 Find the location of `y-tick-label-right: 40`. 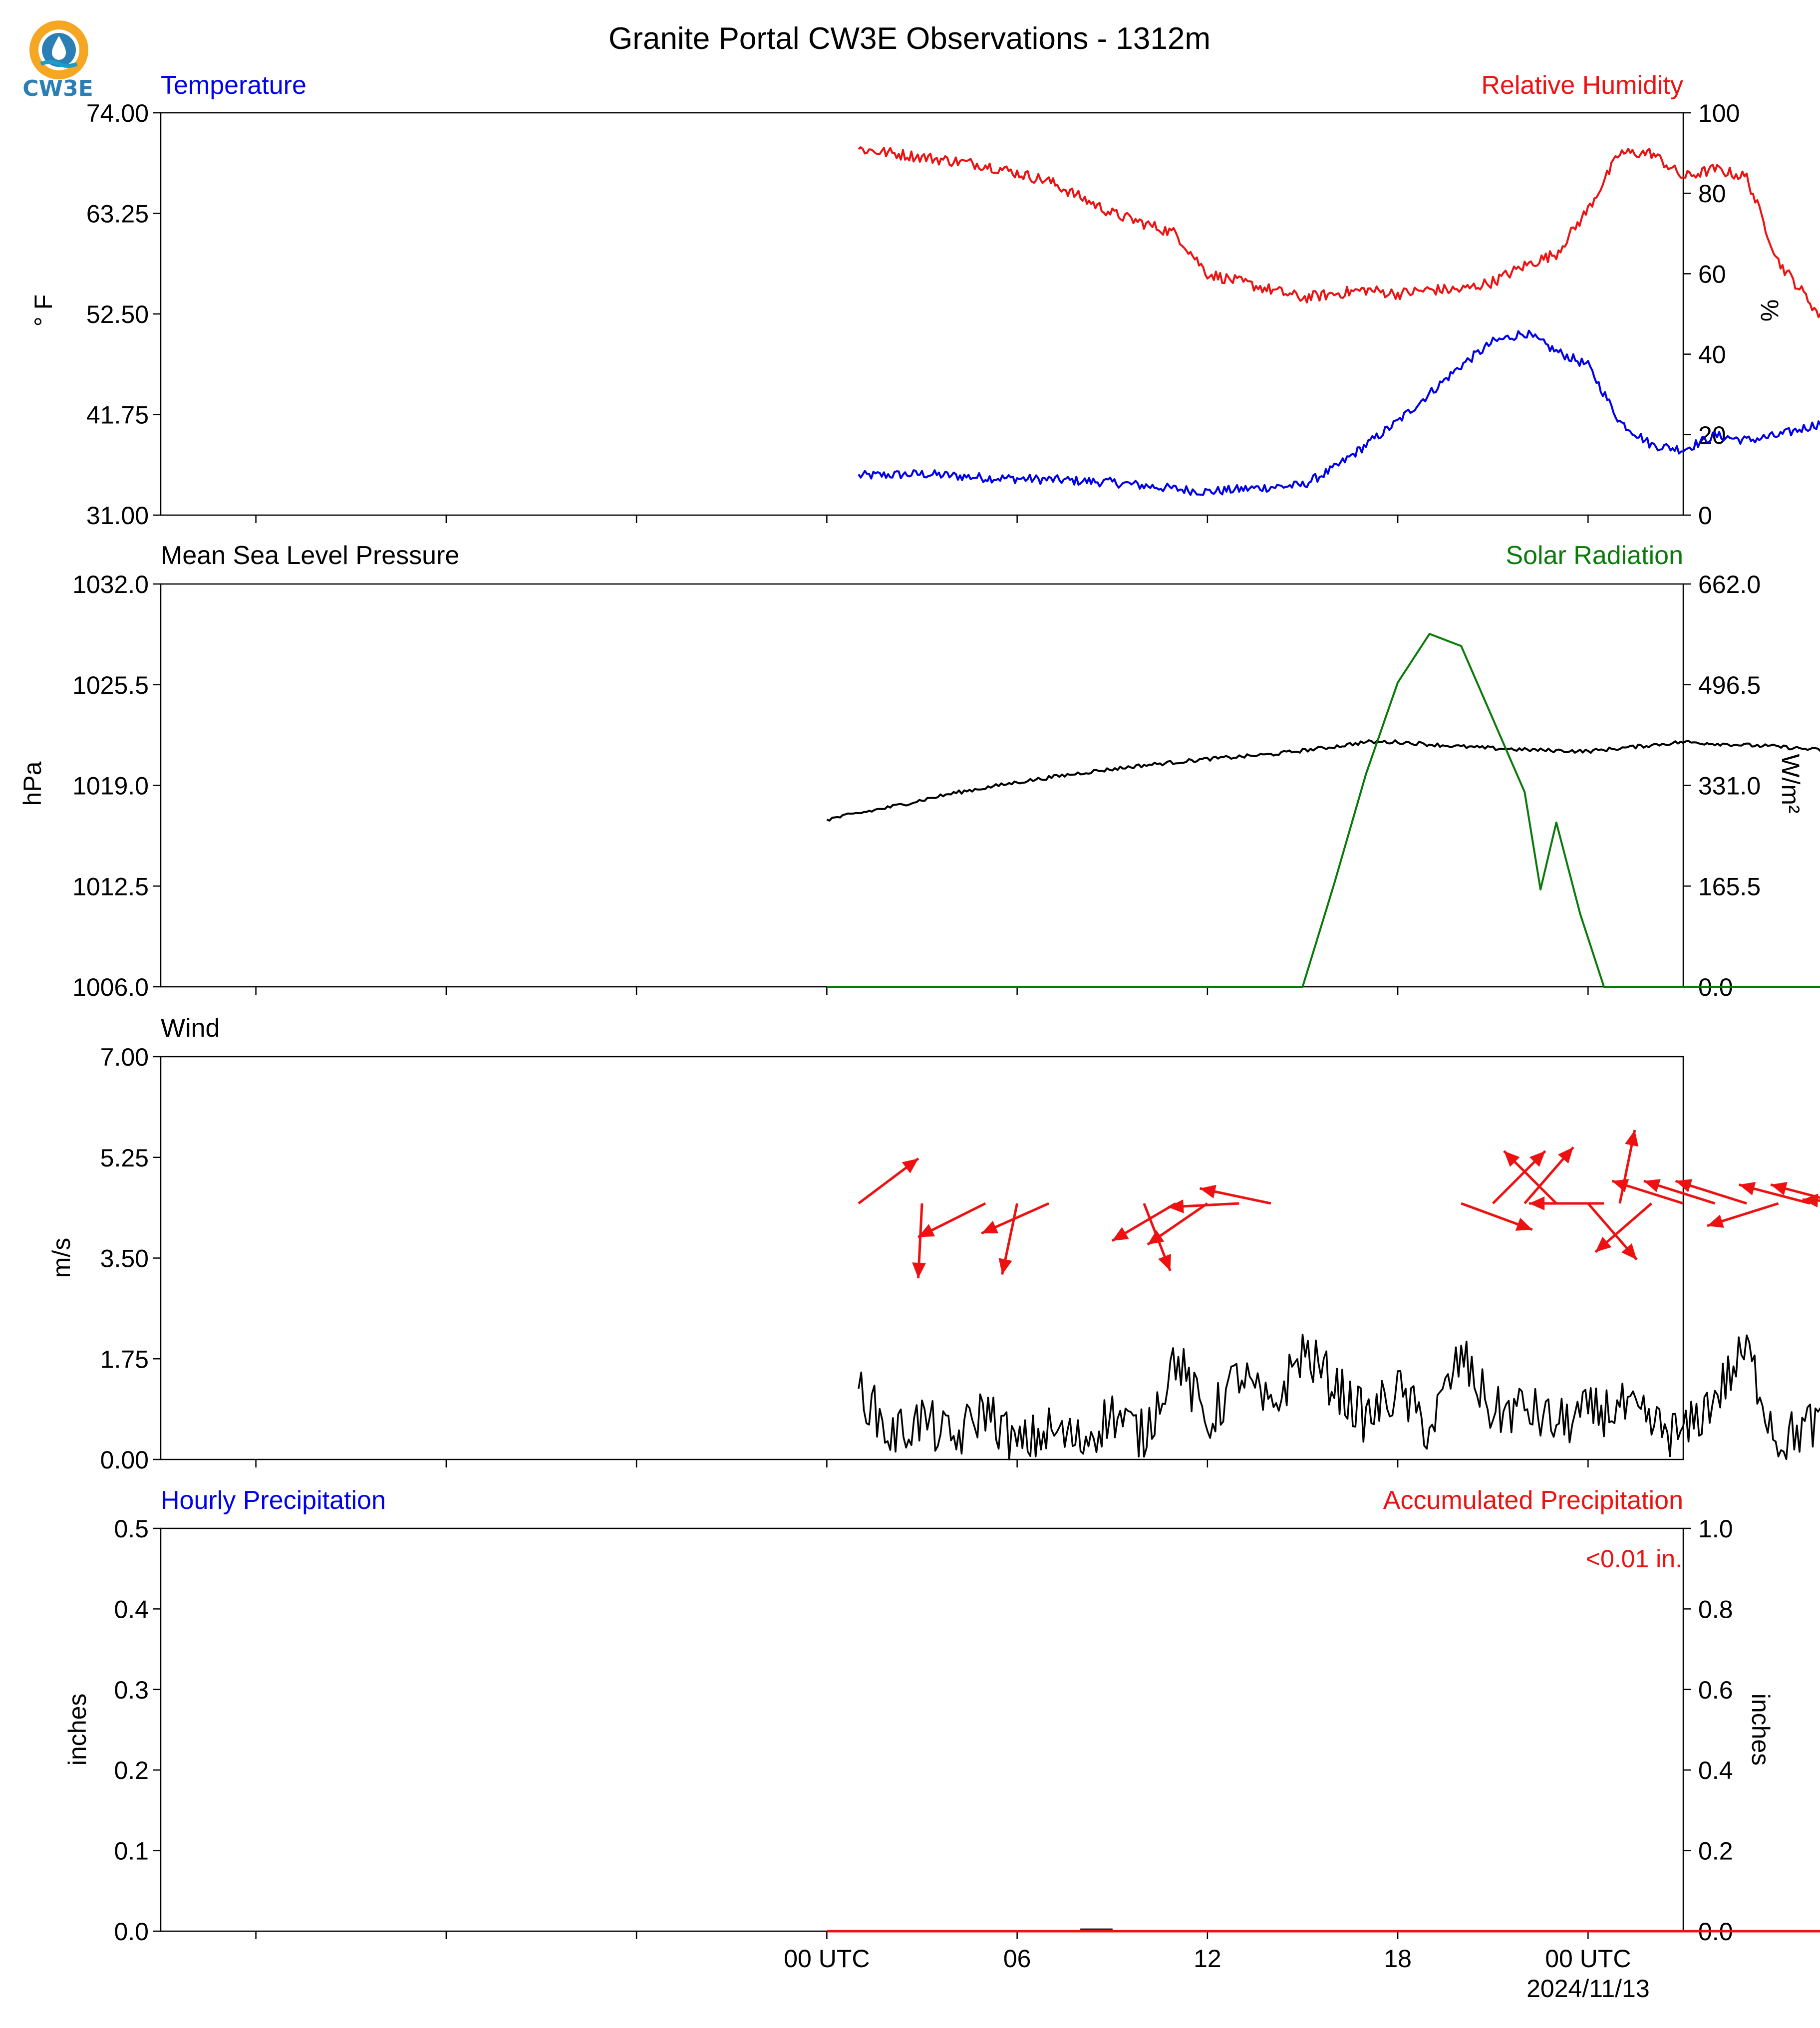

y-tick-label-right: 40 is located at coordinates (1712, 355).